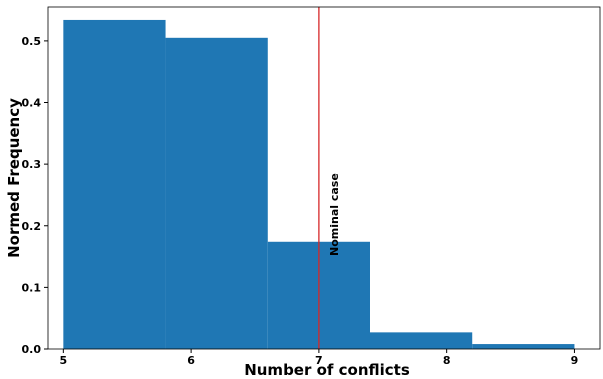  Describe the element at coordinates (64, 360) in the screenshot. I see `x-tick-label: 5` at that location.